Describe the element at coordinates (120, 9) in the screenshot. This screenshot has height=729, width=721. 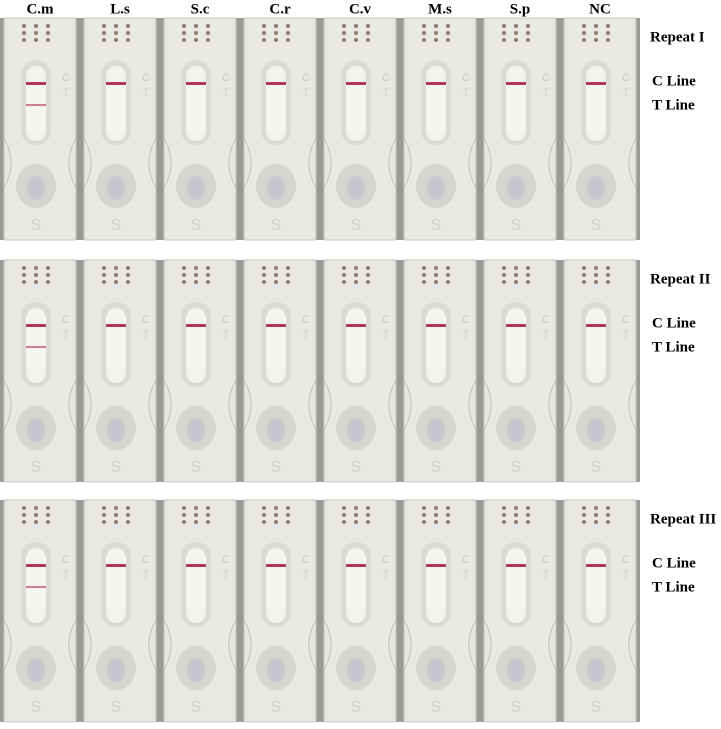
I see `column-label: L.s` at that location.